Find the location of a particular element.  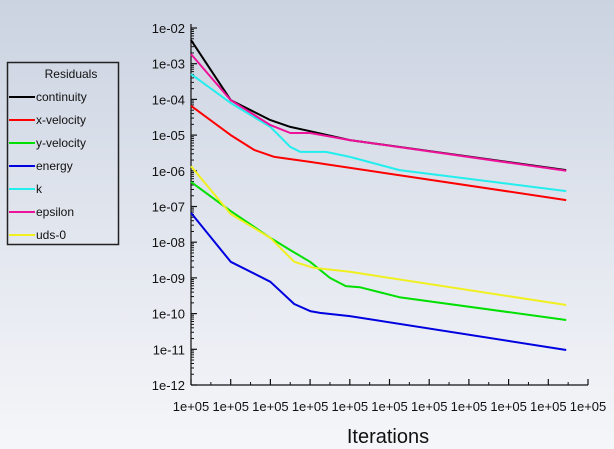

legend-item-epsilon: epsilon is located at coordinates (41, 212).